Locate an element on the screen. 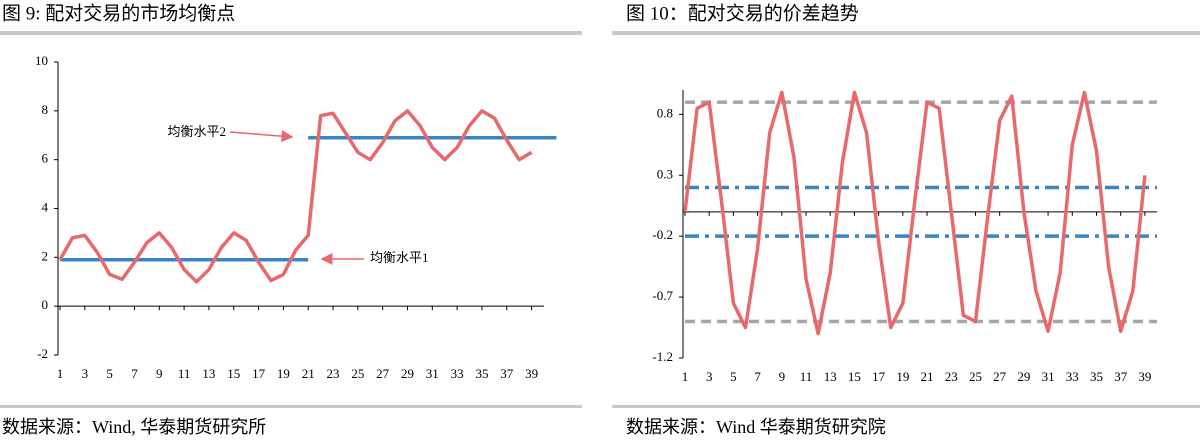 The width and height of the screenshot is (1200, 448). y-tick-label: -0.2 is located at coordinates (662, 234).